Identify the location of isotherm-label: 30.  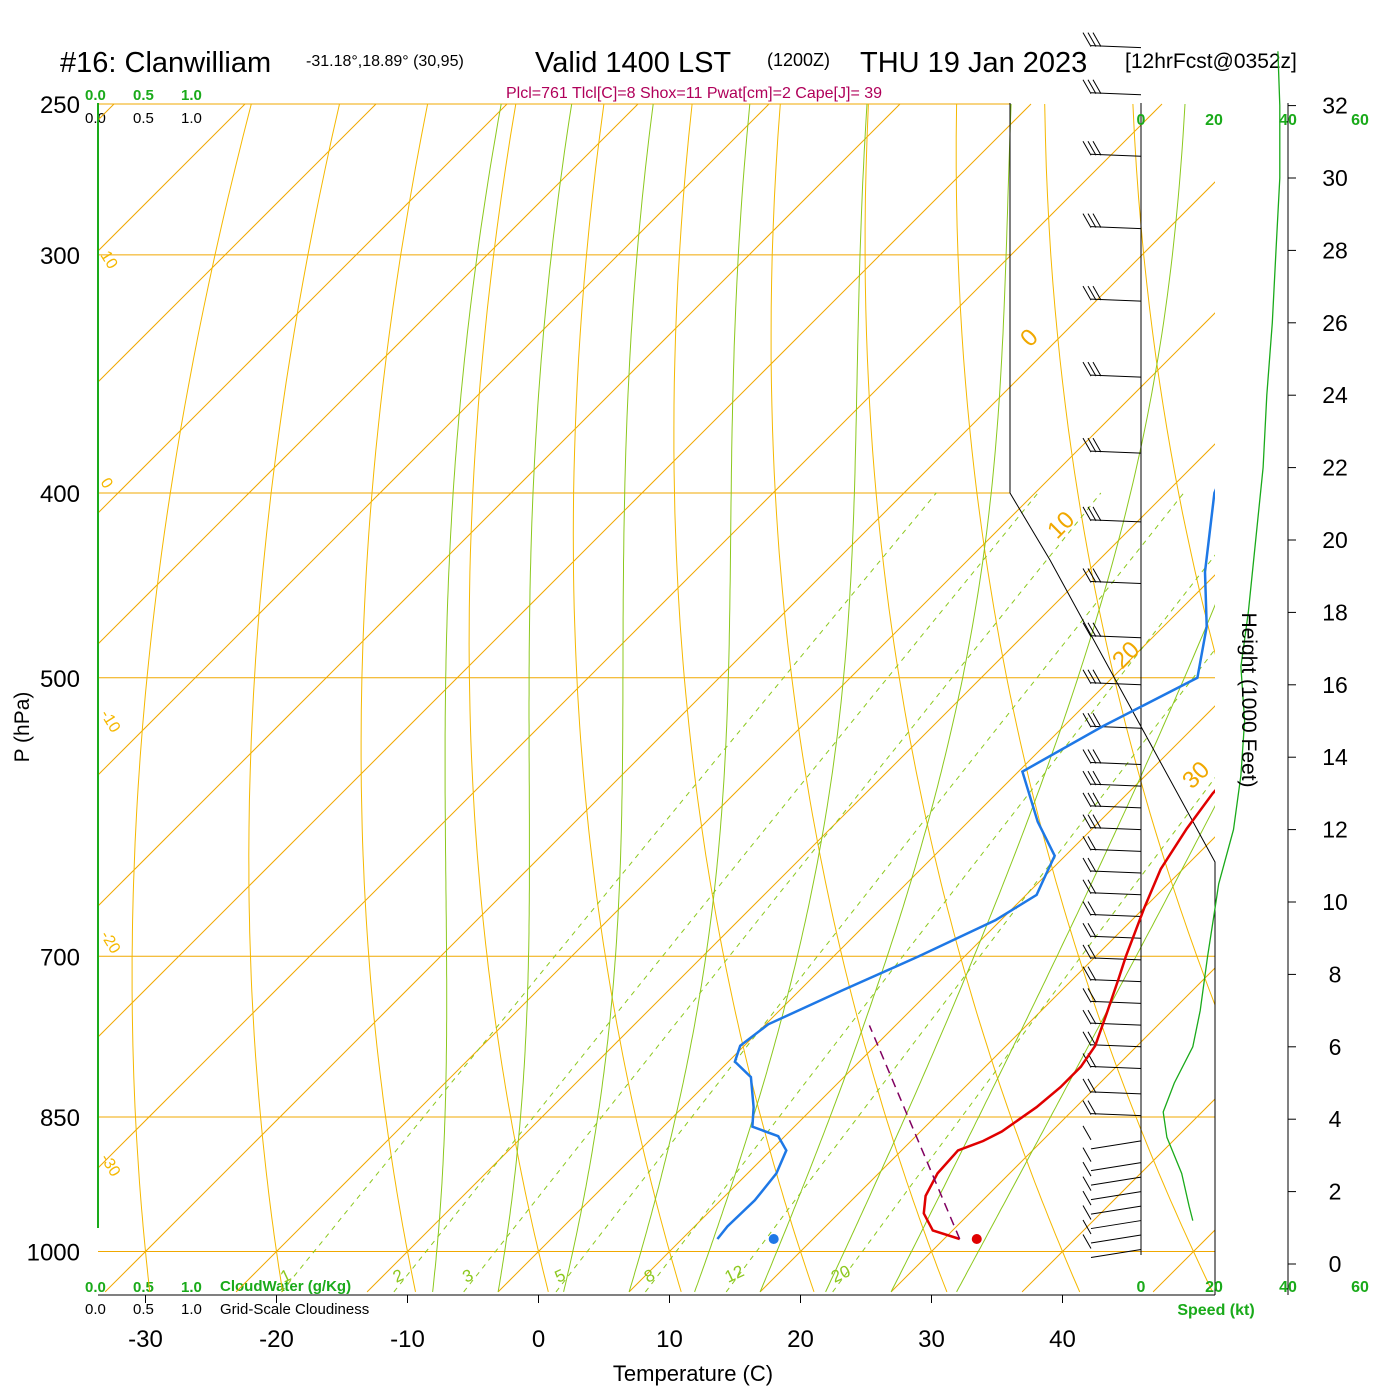
(1196, 775).